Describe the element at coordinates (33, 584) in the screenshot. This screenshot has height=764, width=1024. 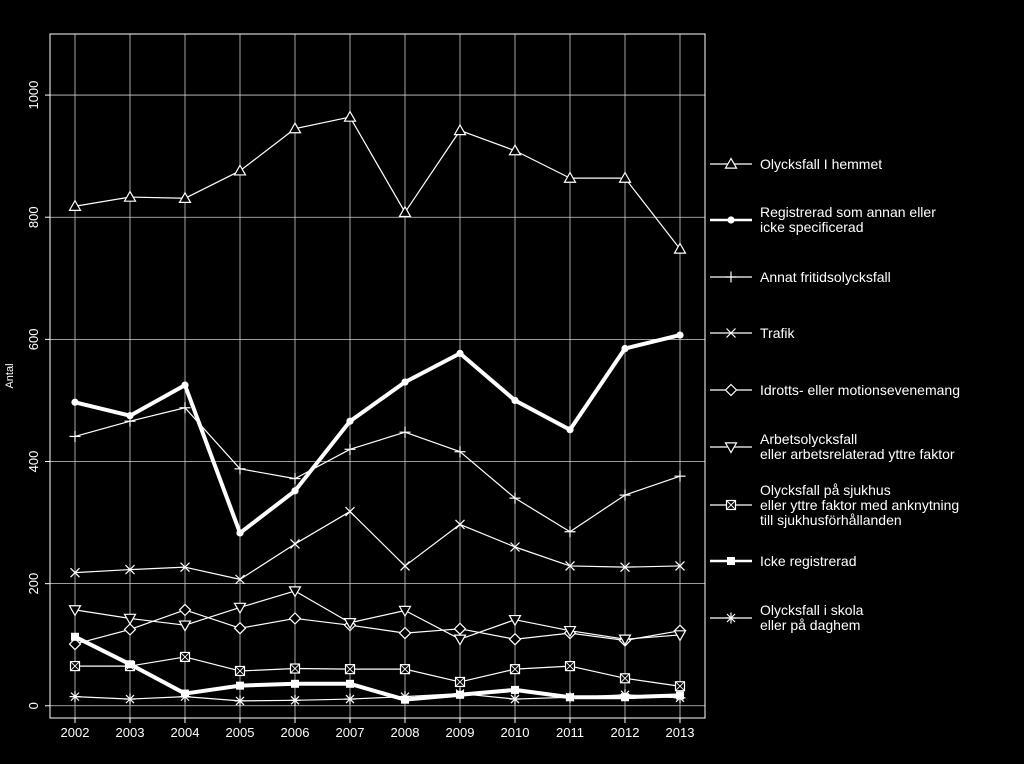
I see `y-tick-label: 200` at that location.